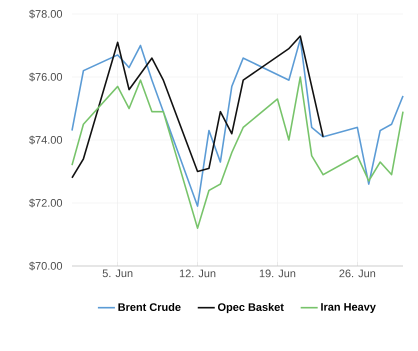  Describe the element at coordinates (251, 308) in the screenshot. I see `legend-label: Opec Basket` at that location.